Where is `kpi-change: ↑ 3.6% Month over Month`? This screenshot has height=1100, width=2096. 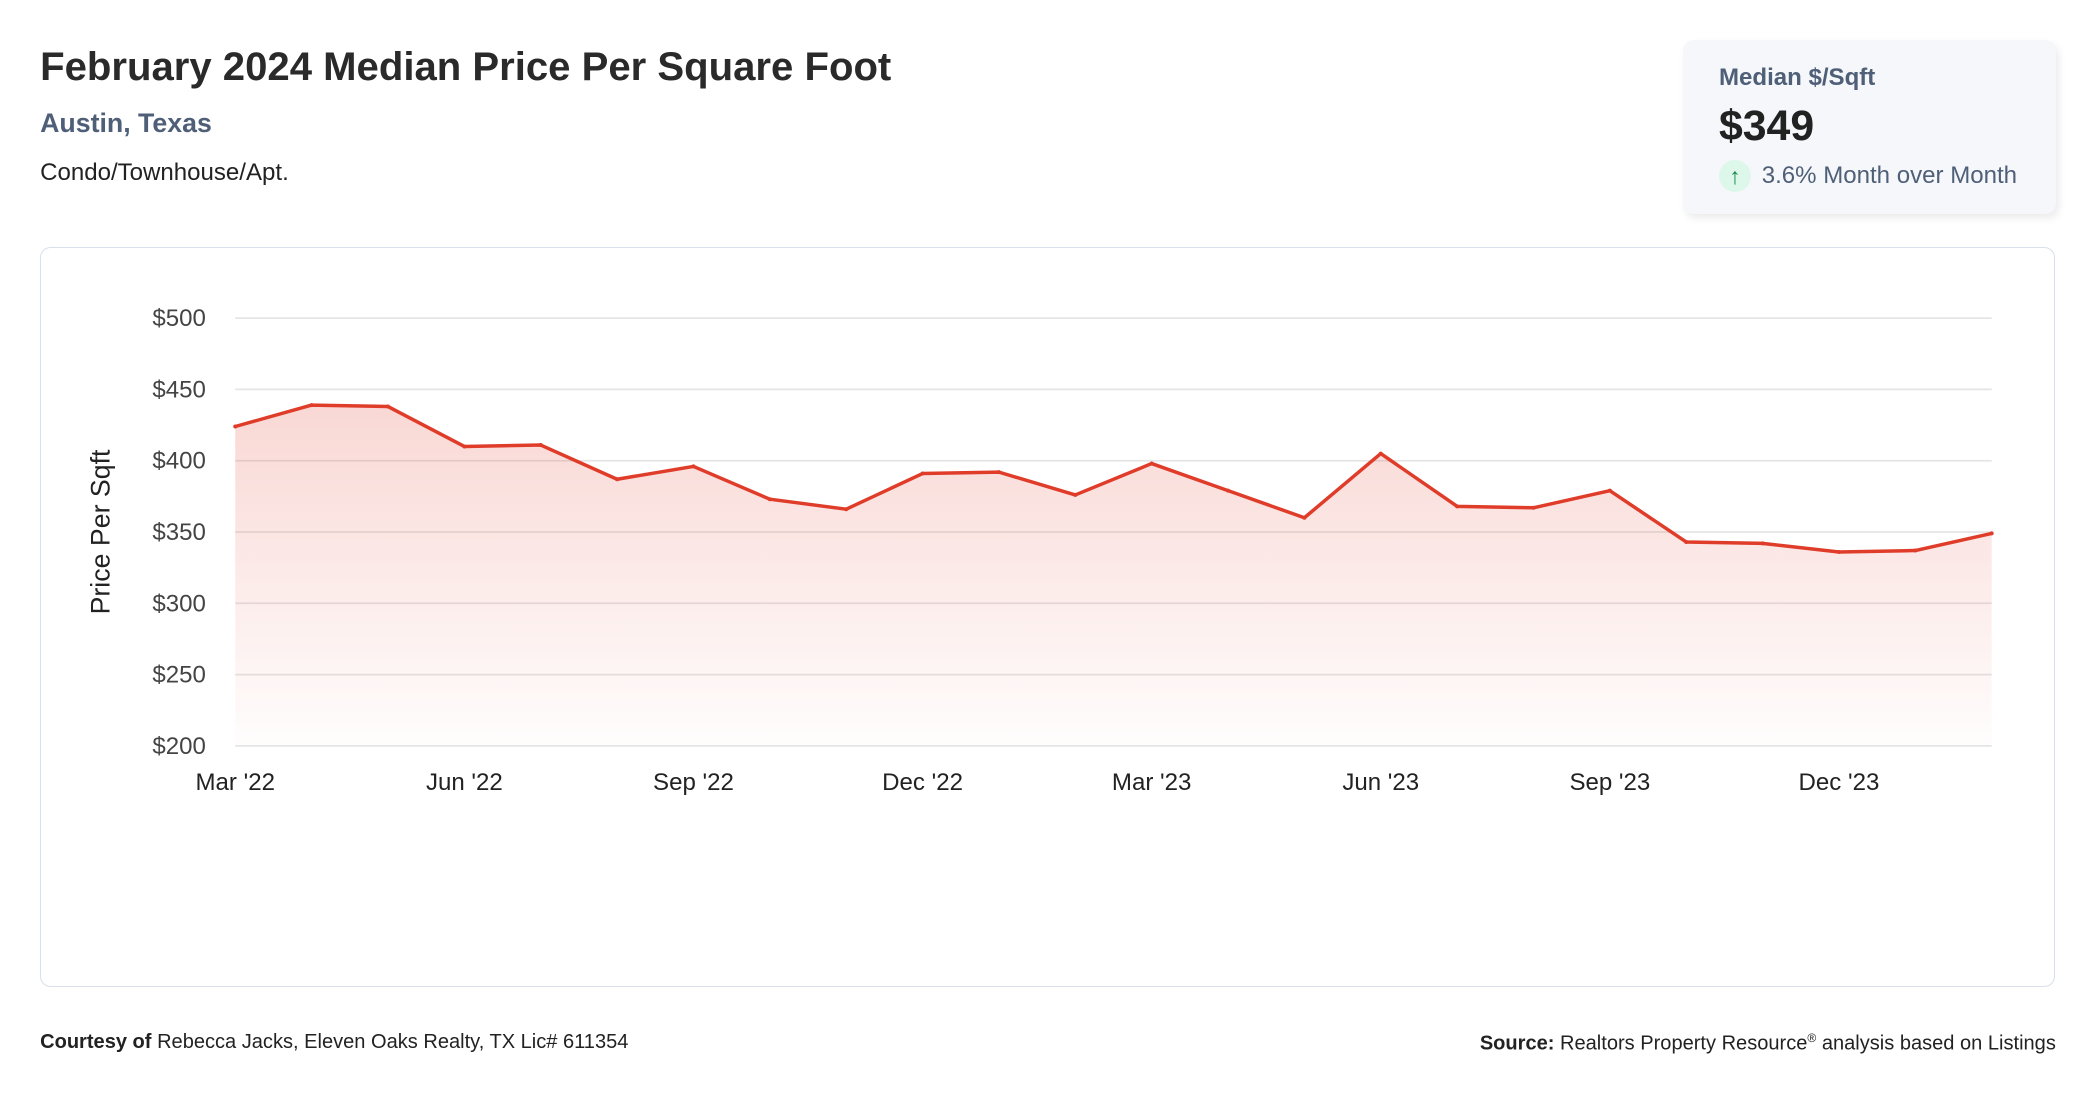
kpi-change: ↑ 3.6% Month over Month is located at coordinates (1868, 176).